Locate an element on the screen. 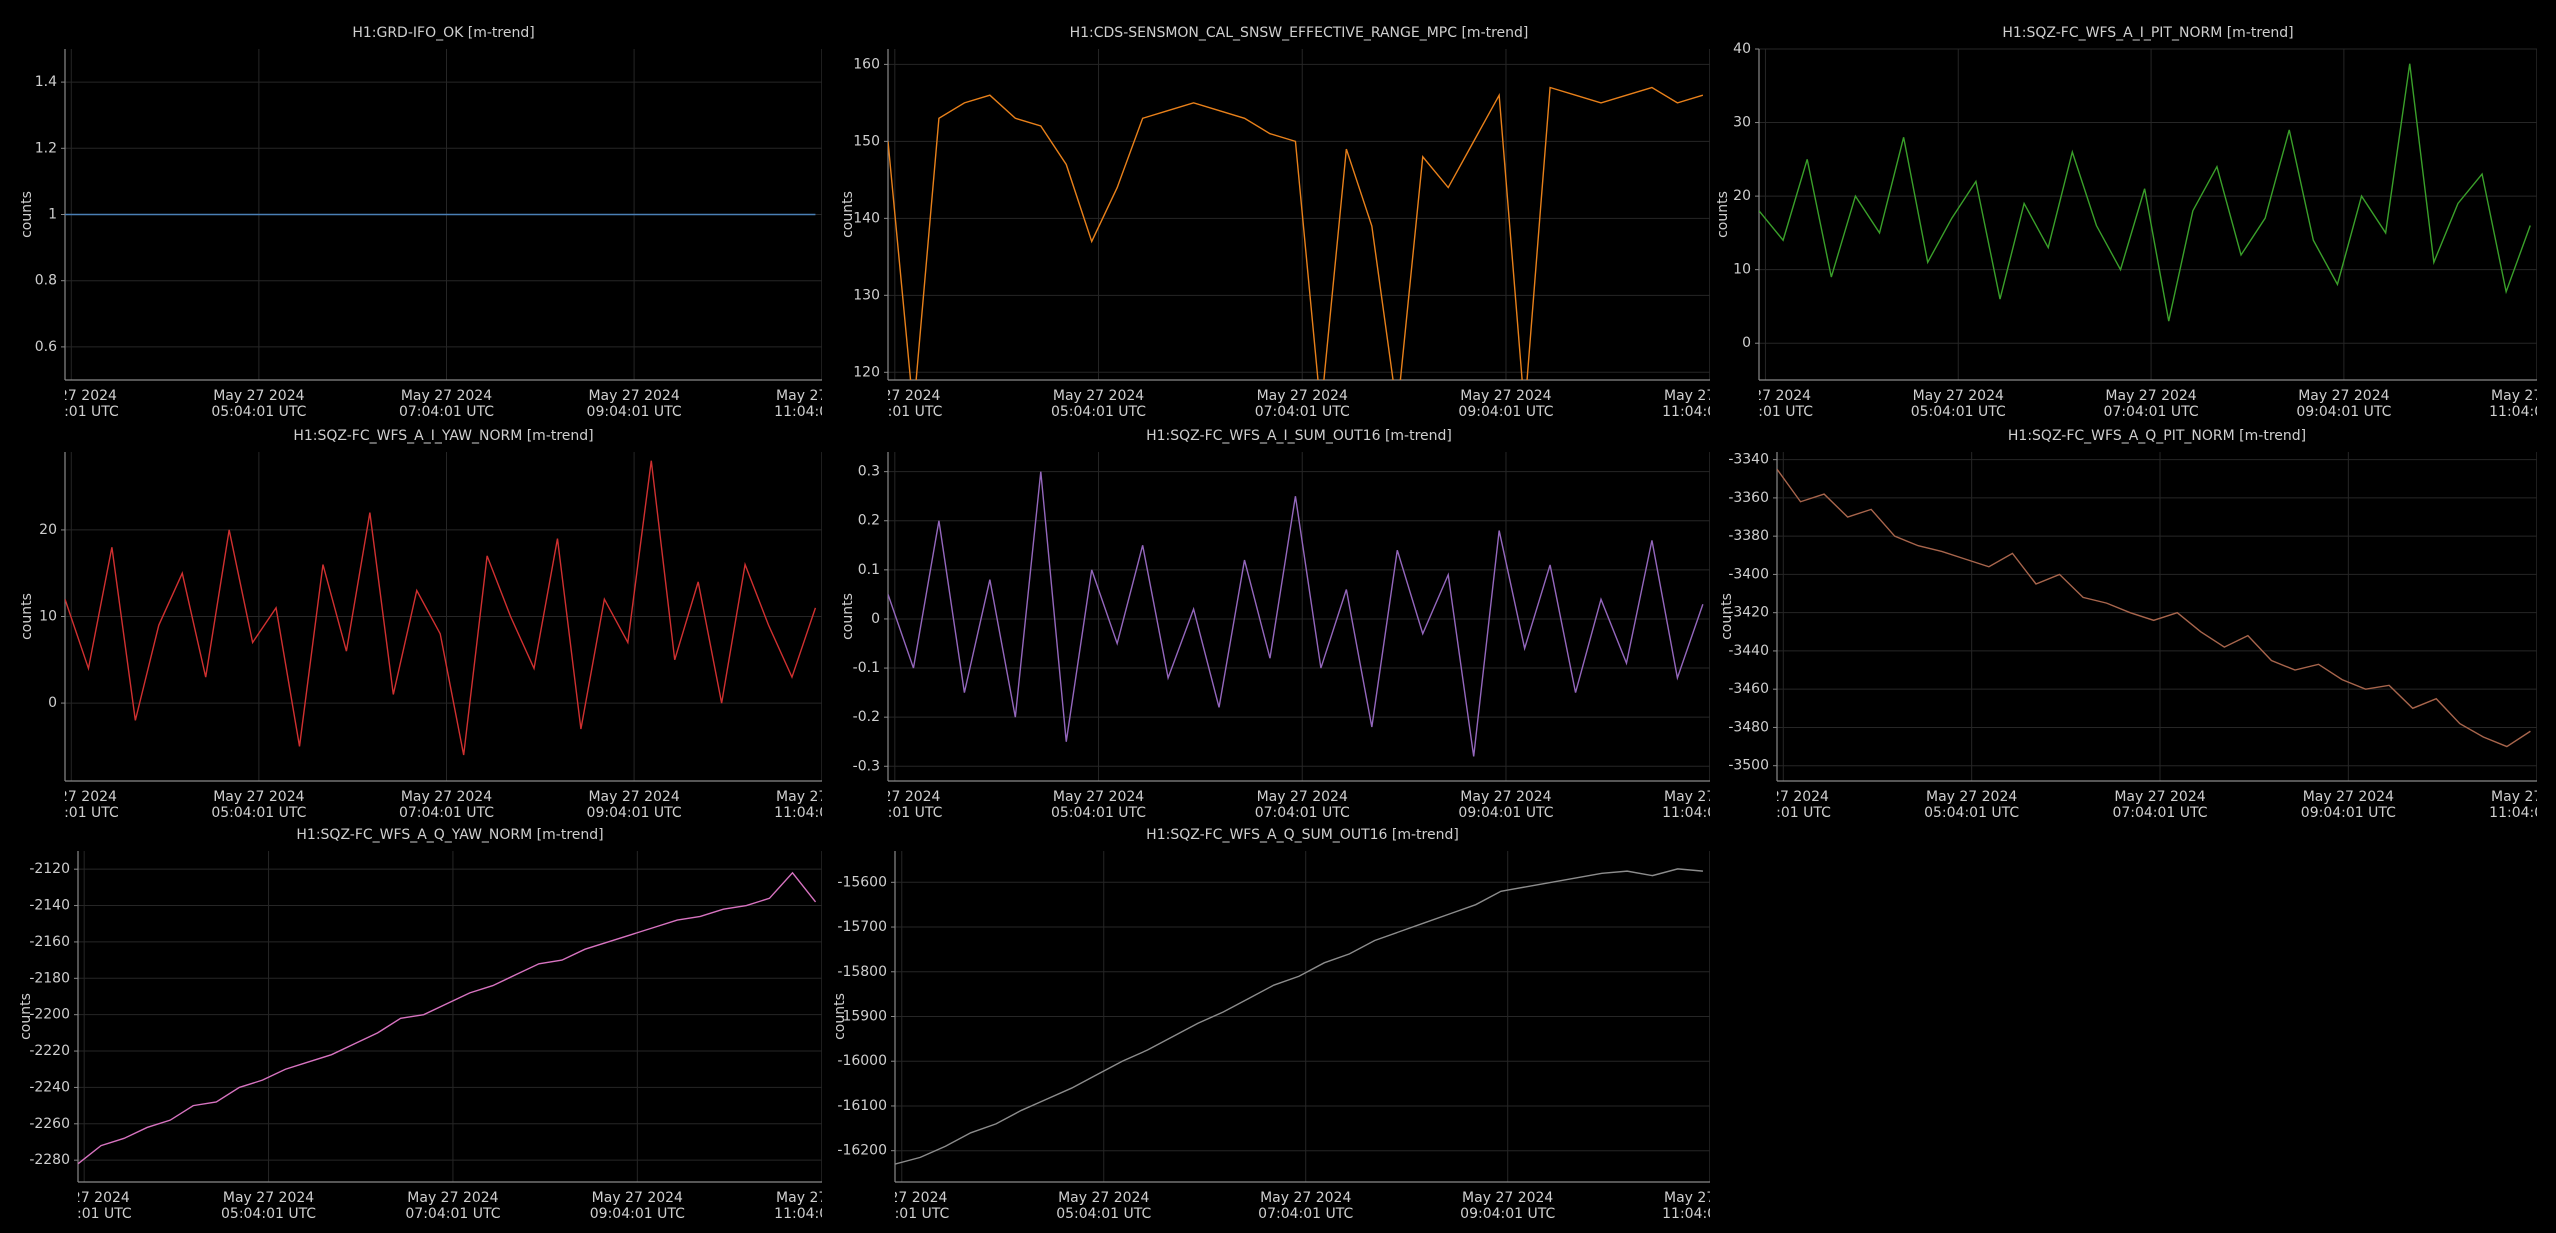  y-tick-label: 0.6 is located at coordinates (46, 347).